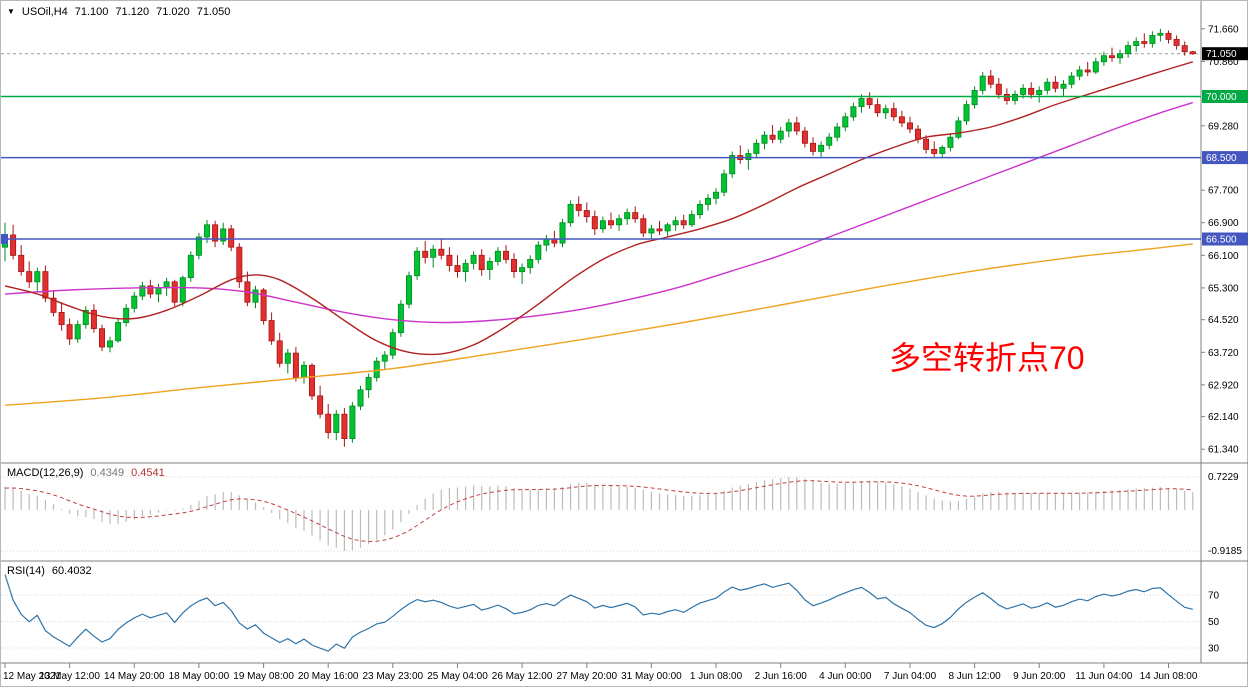  Describe the element at coordinates (148, 473) in the screenshot. I see `macd-signal-value: 0.4541` at that location.